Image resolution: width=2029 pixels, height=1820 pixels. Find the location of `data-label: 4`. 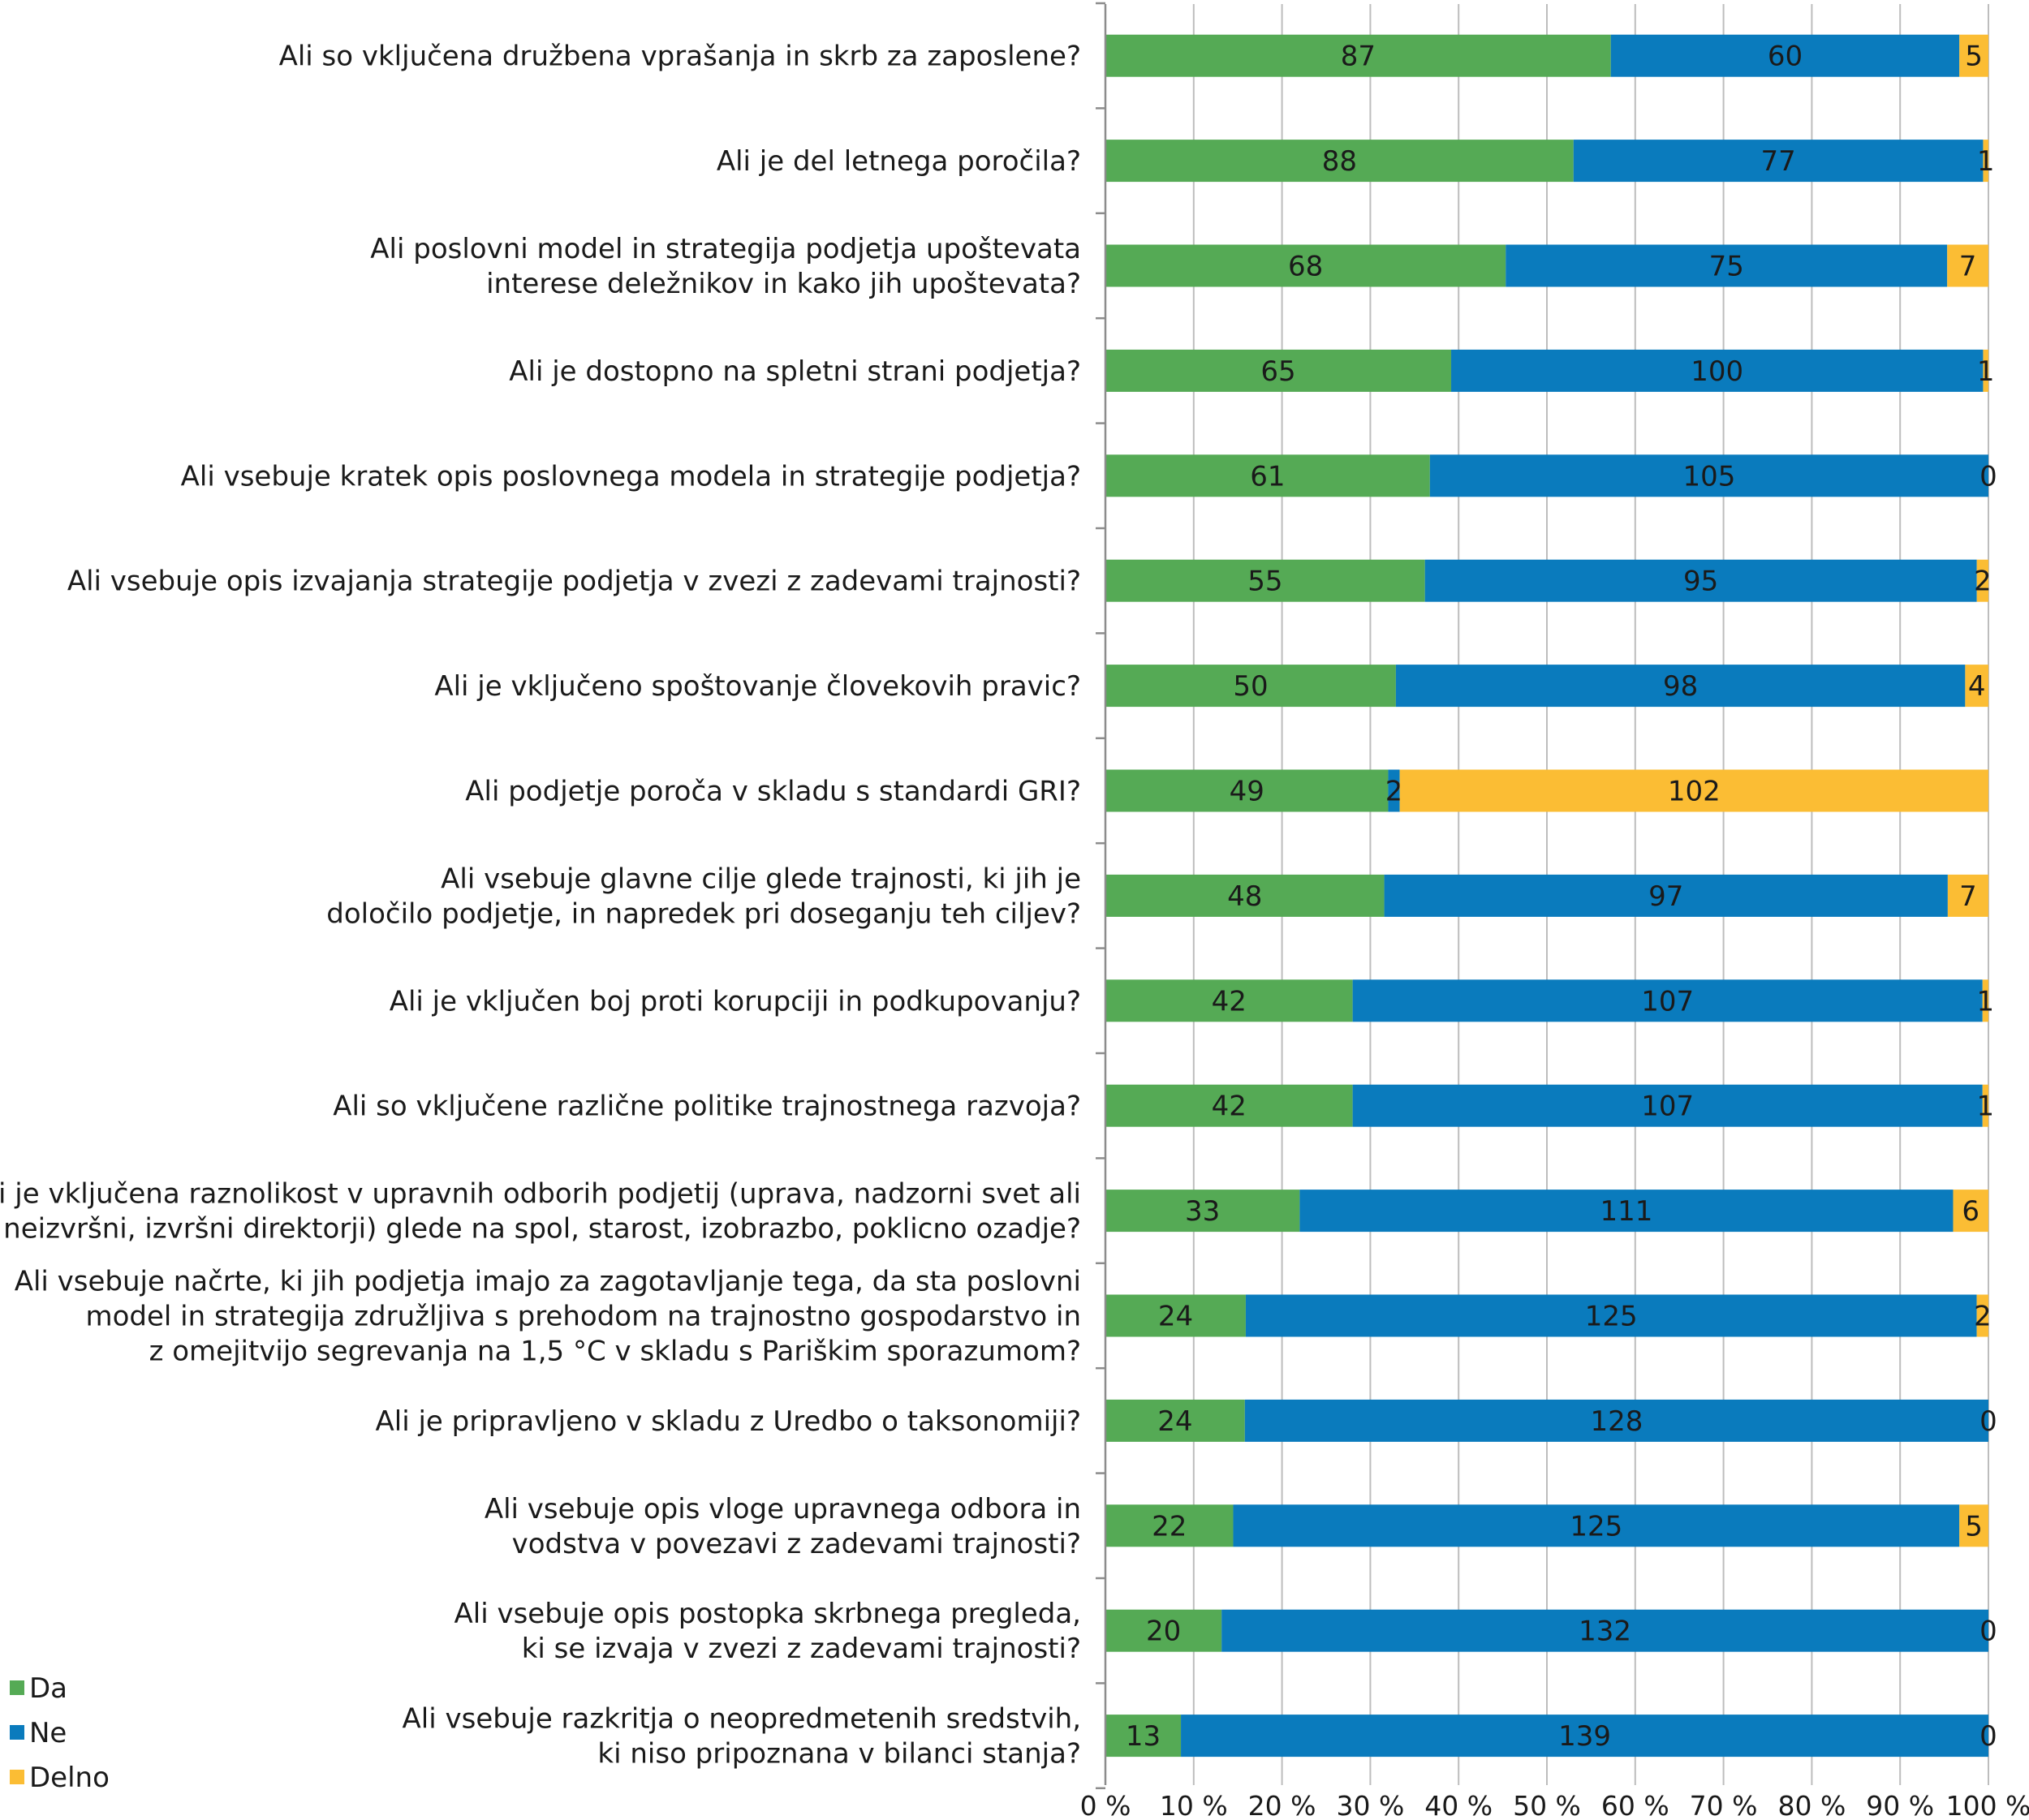

data-label: 4 is located at coordinates (1977, 686).